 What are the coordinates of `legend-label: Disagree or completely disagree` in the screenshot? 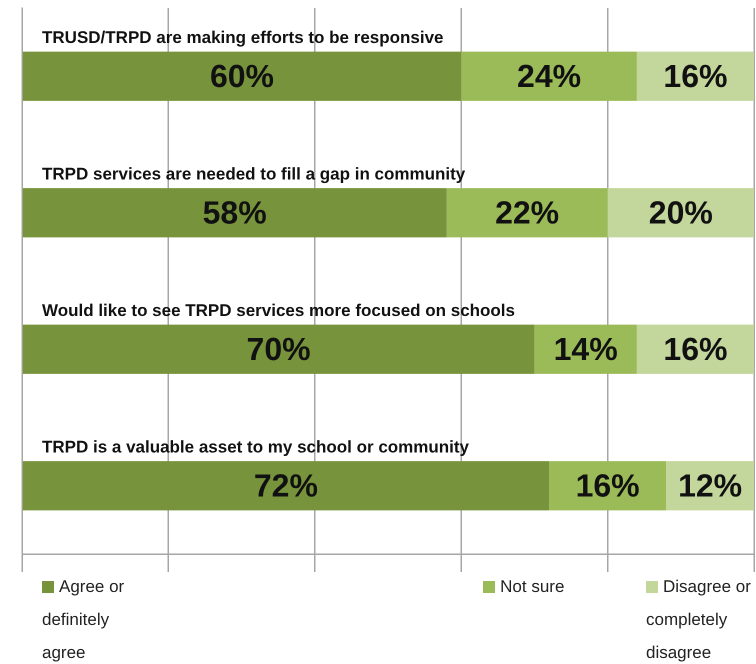 It's located at (699, 620).